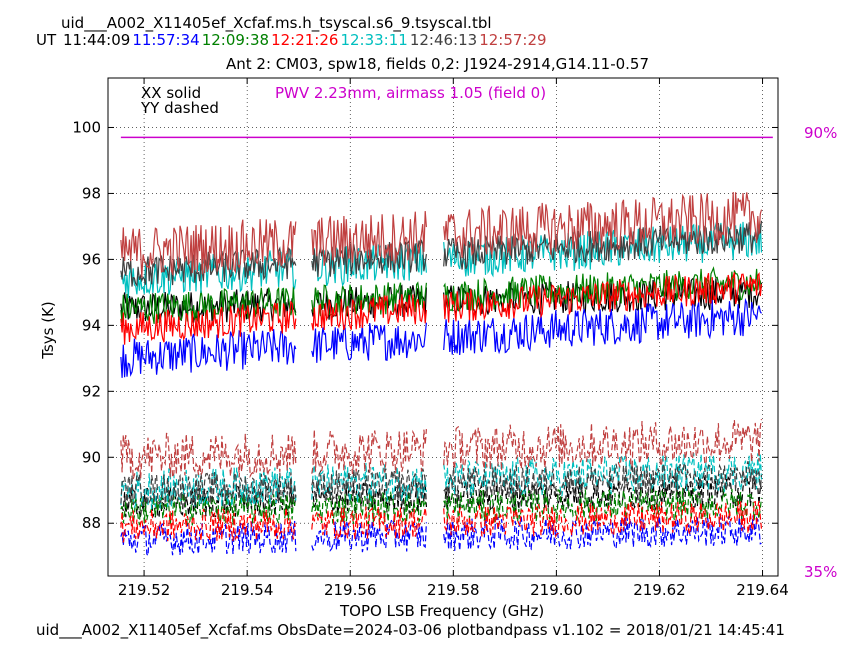  What do you see at coordinates (235, 40) in the screenshot?
I see `ut-time-2: 12:09:38` at bounding box center [235, 40].